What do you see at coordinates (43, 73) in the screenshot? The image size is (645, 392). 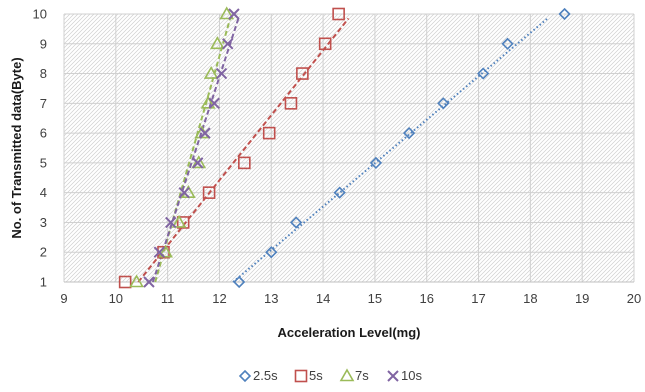 I see `y-tick-label: 8` at bounding box center [43, 73].